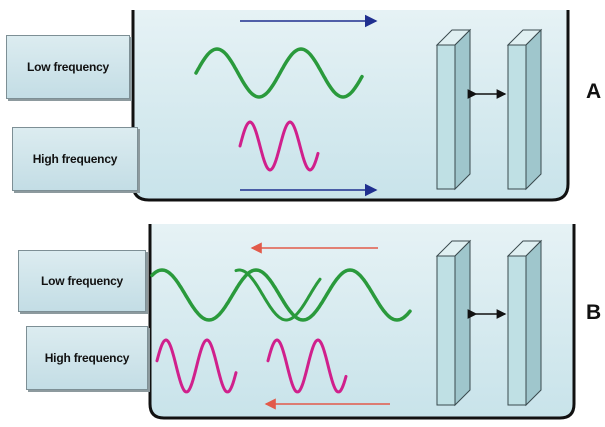 Image resolution: width=605 pixels, height=427 pixels. Describe the element at coordinates (279, 73) in the screenshot. I see `tank-a-low-frequency-wave` at that location.